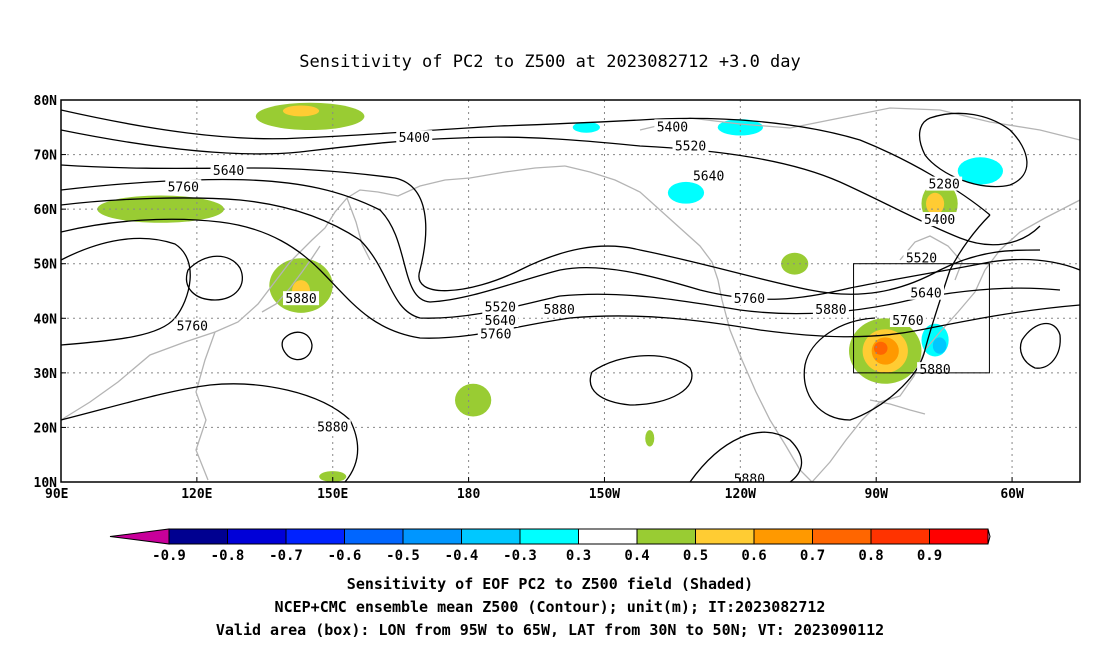  I want to click on lat-label: 10N, so click(46, 483).